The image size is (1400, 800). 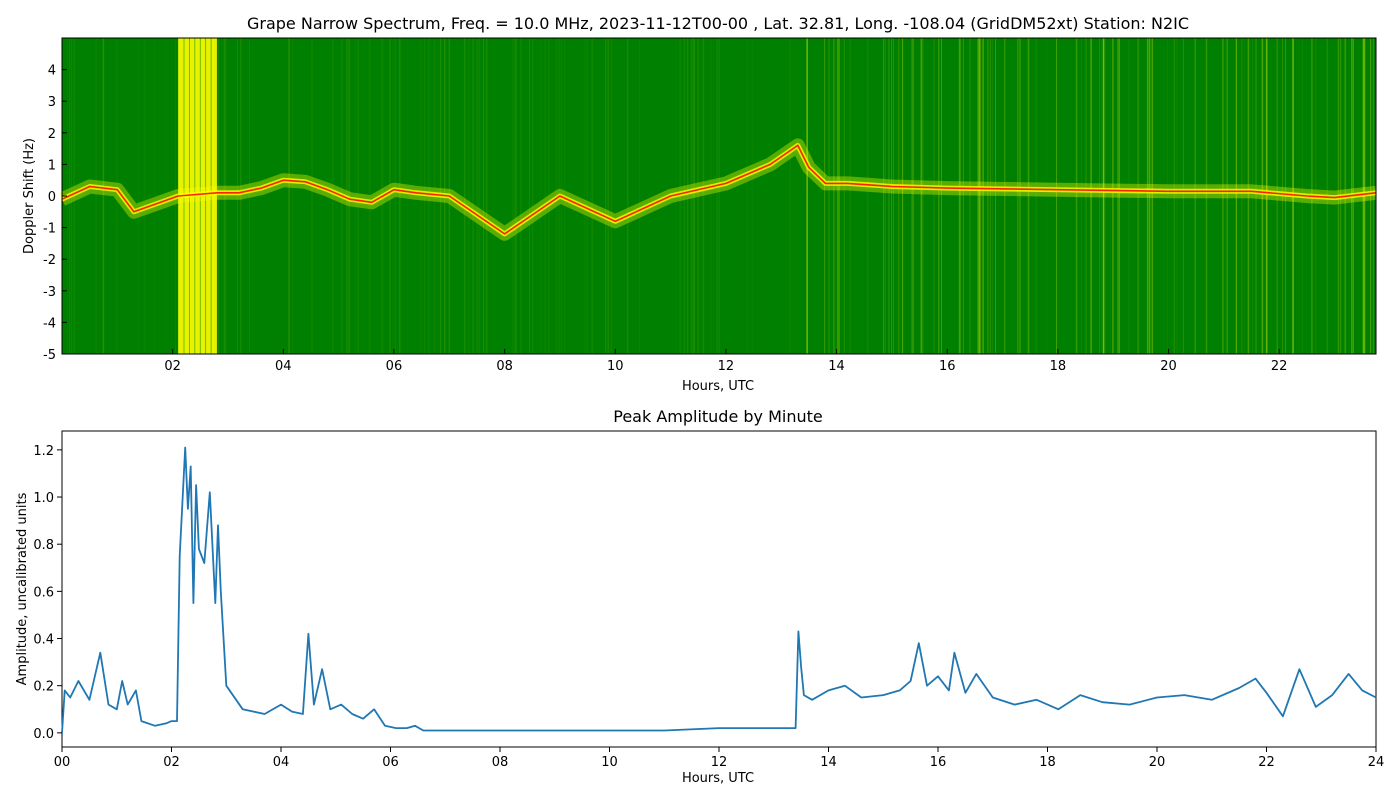 I want to click on x-tick-label: 24, so click(x=1376, y=762).